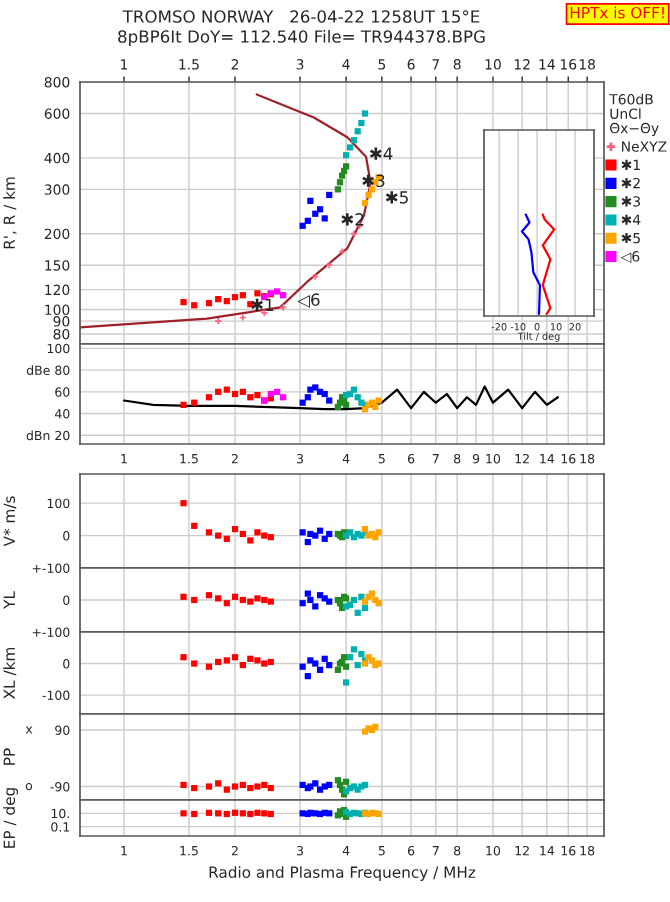  I want to click on annotation: ✱5, so click(396, 197).